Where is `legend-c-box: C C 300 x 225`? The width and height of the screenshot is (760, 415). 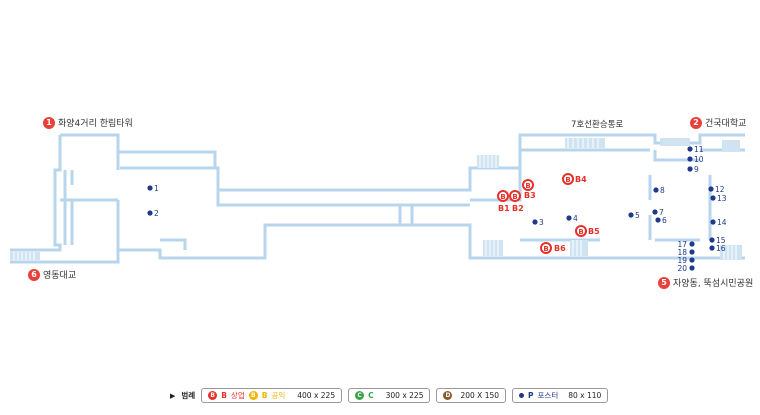 legend-c-box: C C 300 x 225 is located at coordinates (389, 395).